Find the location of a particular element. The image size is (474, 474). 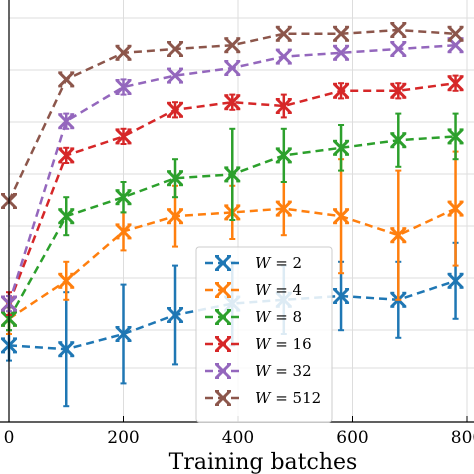

series-line is located at coordinates (232, 315).